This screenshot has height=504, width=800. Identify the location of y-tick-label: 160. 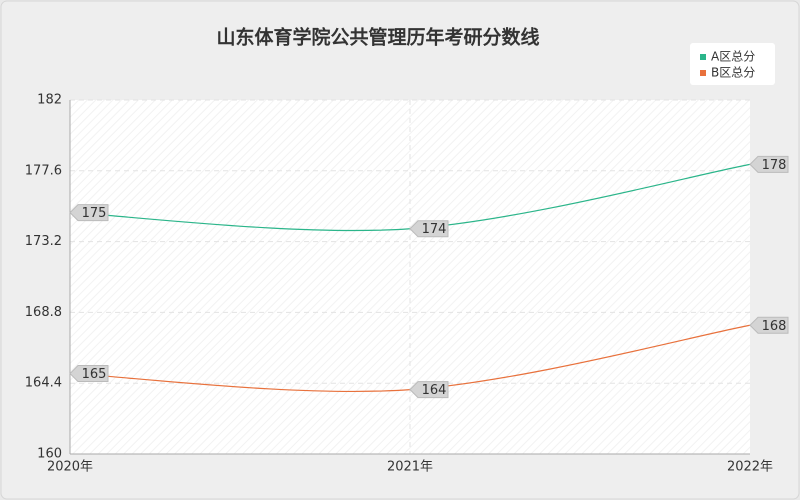
(49, 454).